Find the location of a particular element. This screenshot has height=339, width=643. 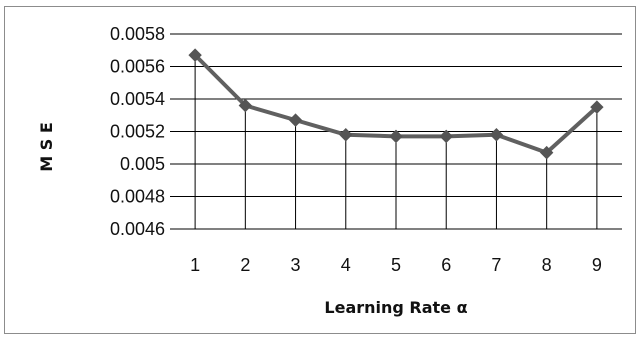

x-tick-label: 5 is located at coordinates (396, 265).